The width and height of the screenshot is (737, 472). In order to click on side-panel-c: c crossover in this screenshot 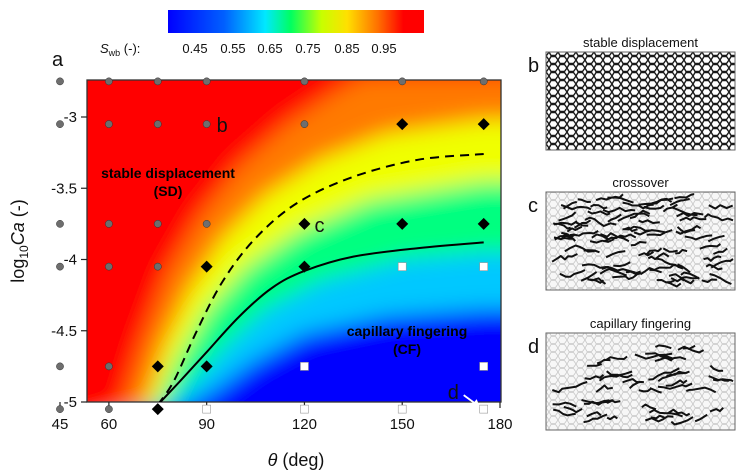, I will do `click(632, 233)`.